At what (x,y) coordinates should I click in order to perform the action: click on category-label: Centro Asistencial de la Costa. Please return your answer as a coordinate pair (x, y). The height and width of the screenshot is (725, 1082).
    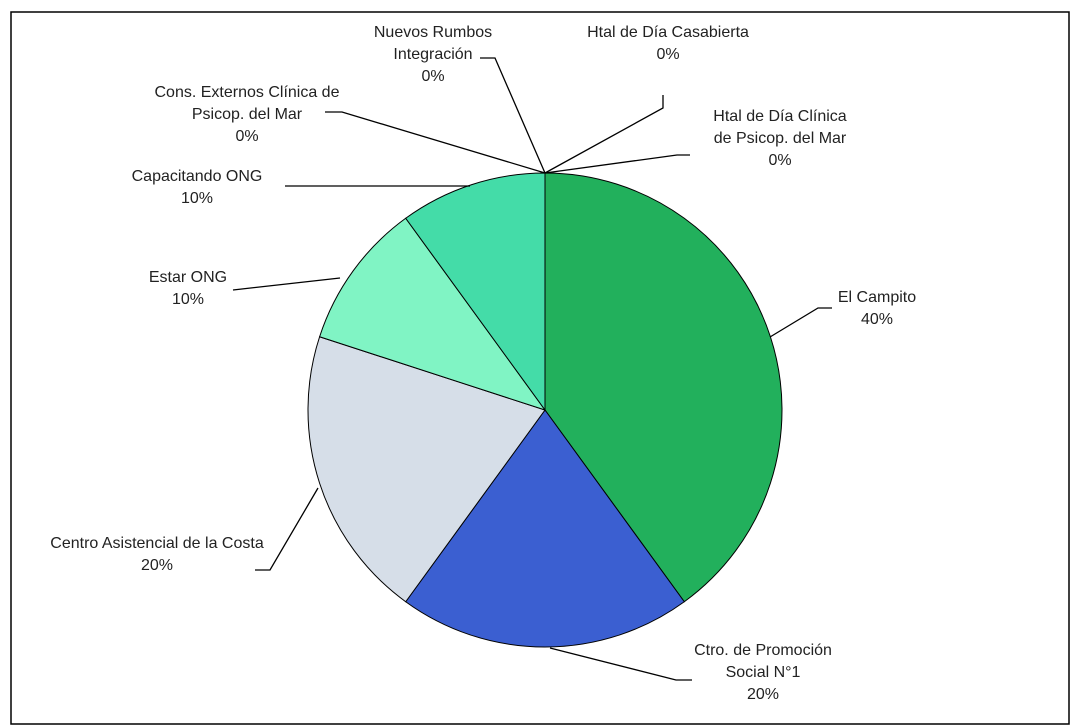
    Looking at the image, I should click on (157, 543).